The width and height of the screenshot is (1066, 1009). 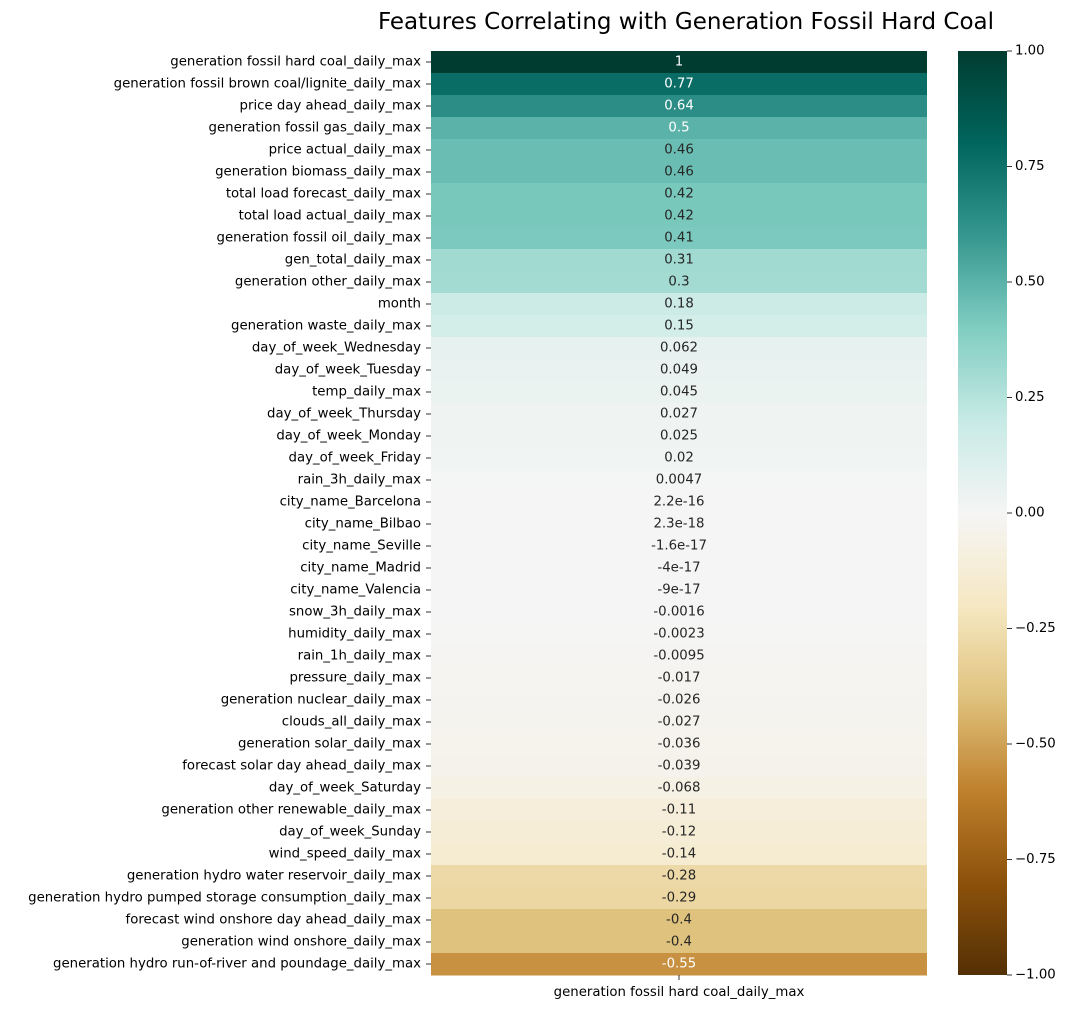 I want to click on row-label: forecast solar day ahead_daily_max, so click(x=301, y=766).